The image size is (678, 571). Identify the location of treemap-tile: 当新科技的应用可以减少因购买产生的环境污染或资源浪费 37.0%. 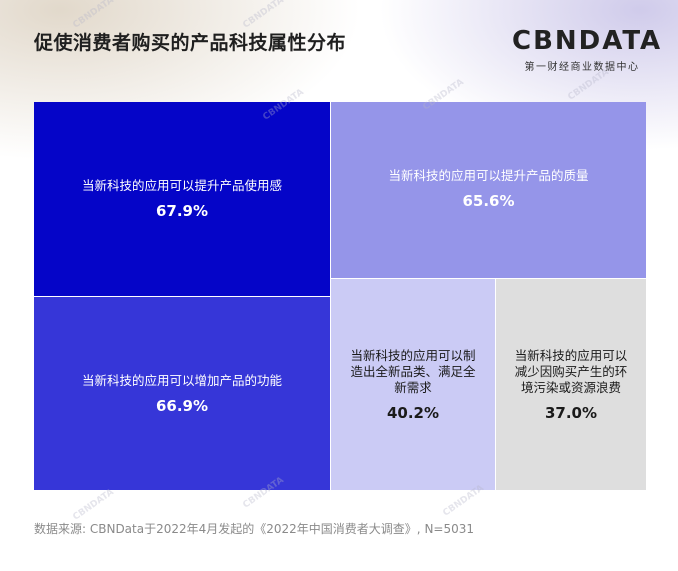
(571, 384).